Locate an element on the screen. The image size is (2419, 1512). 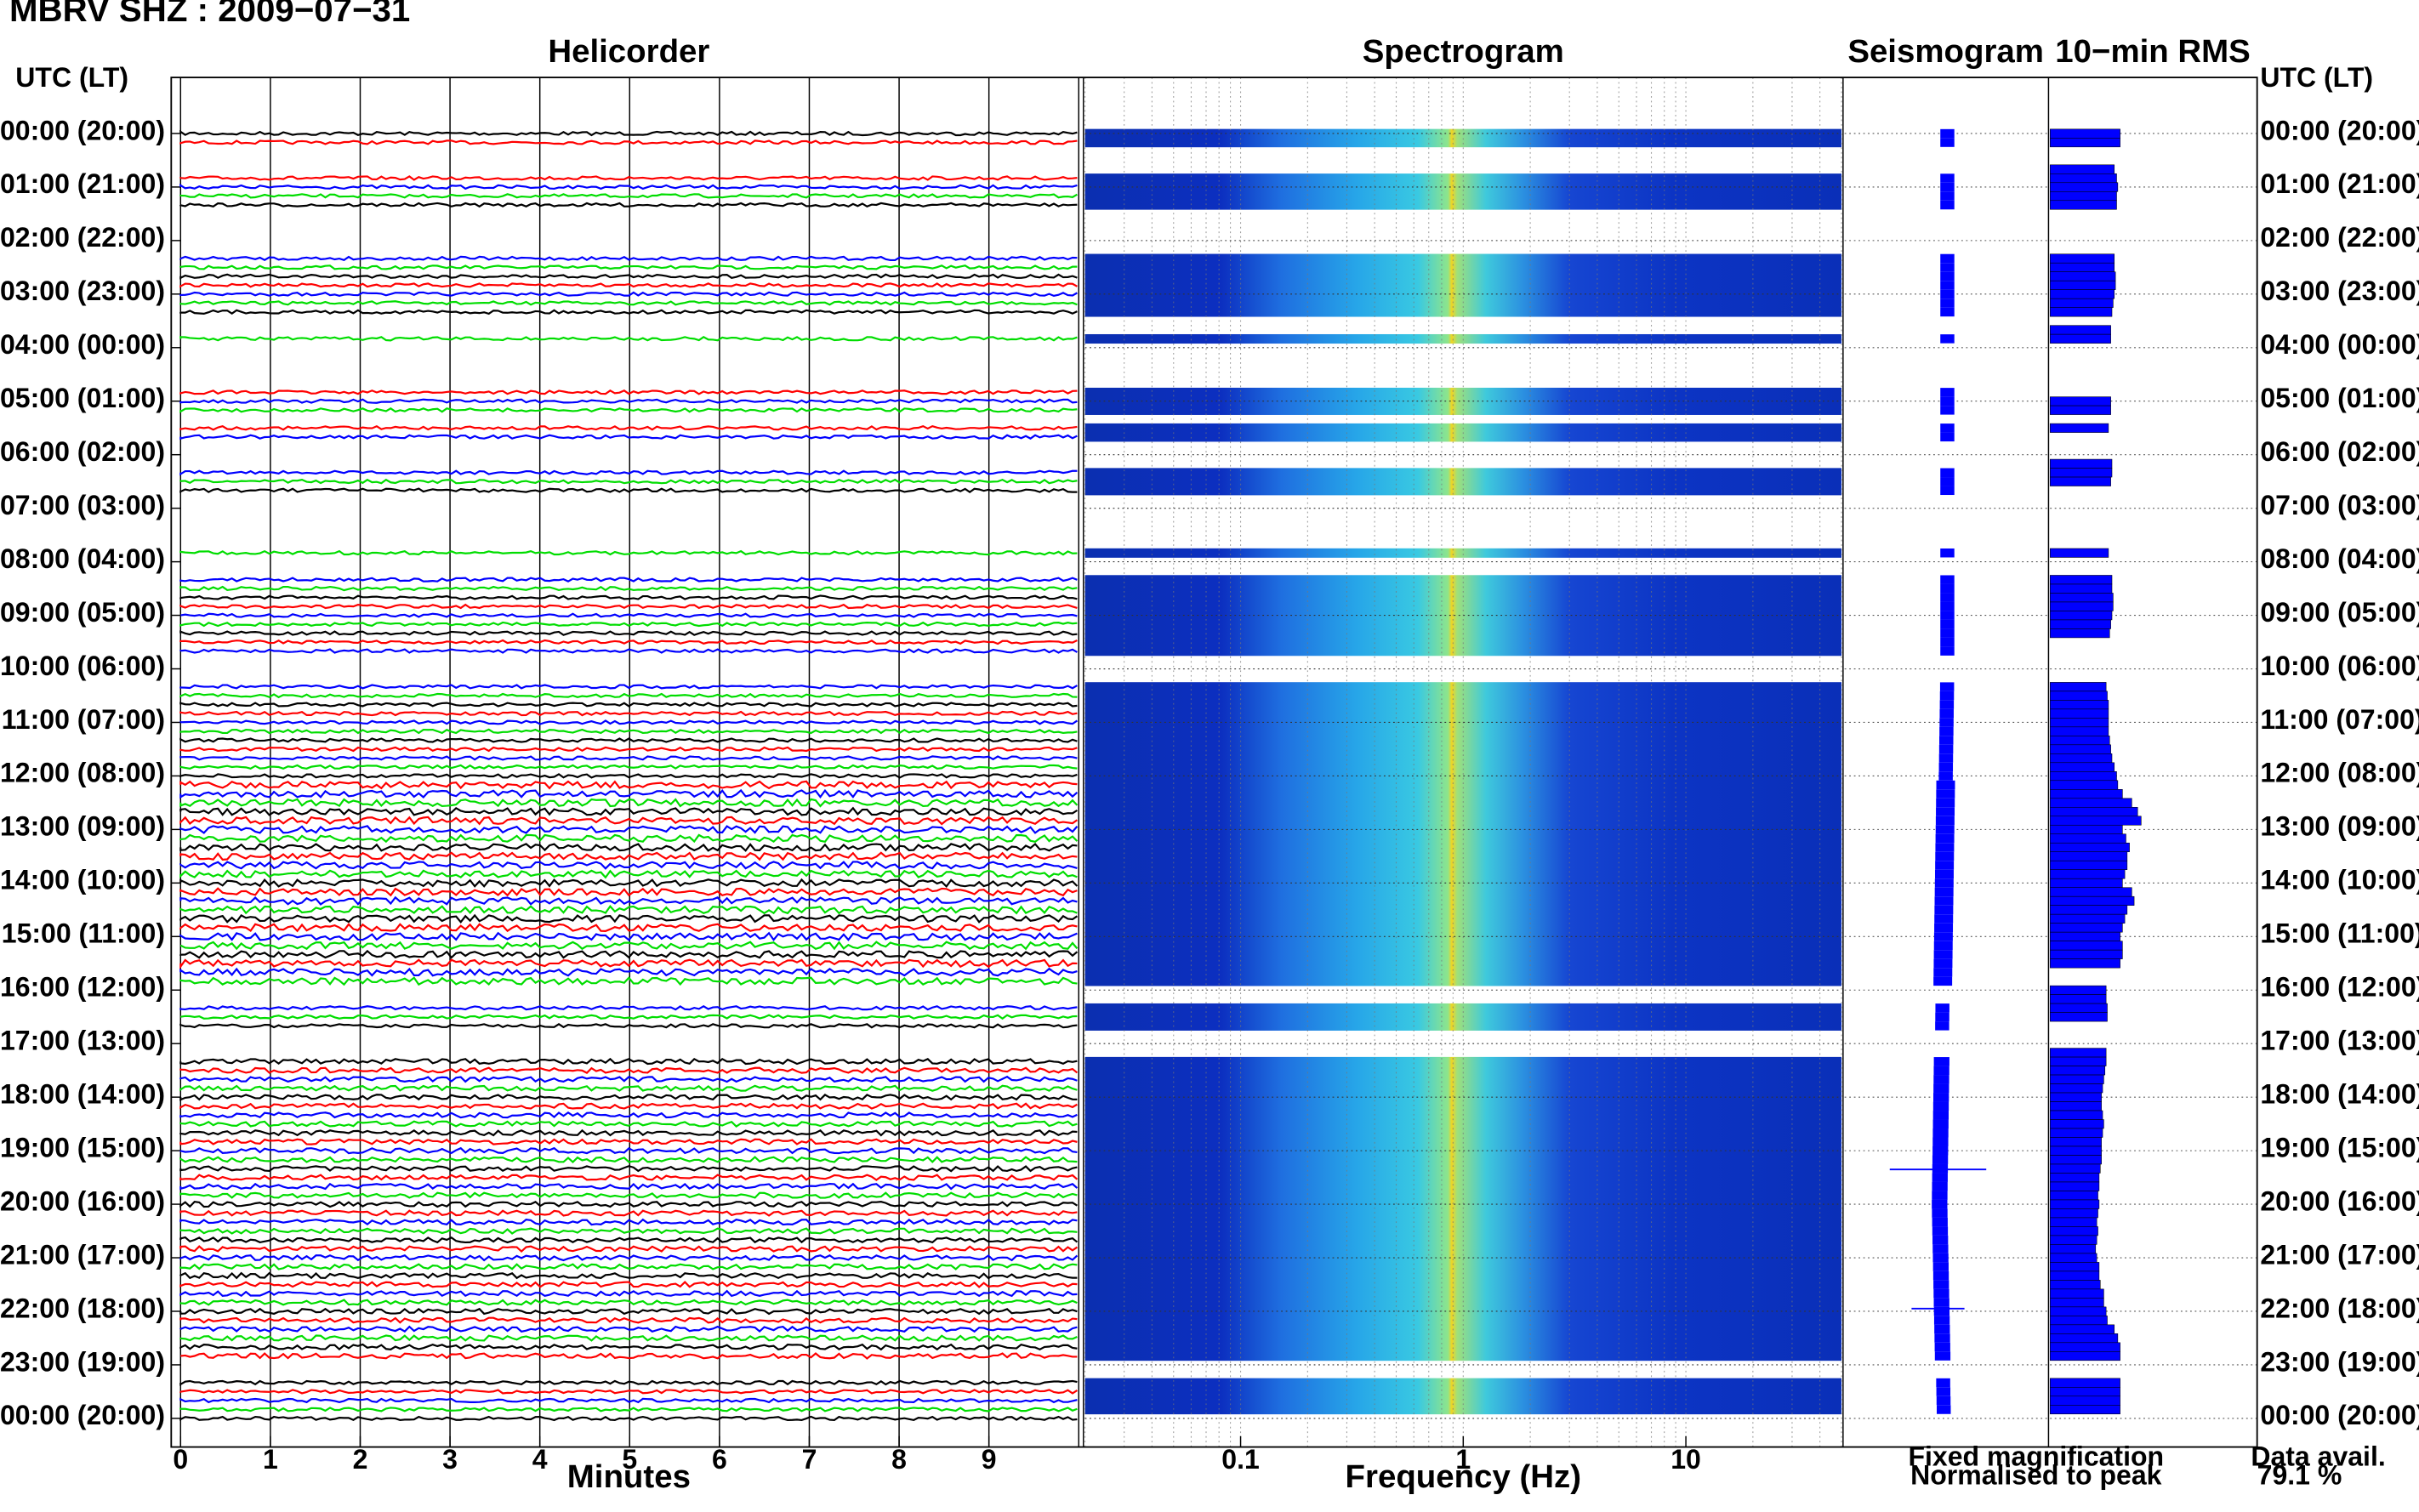
hour-label-left: 23:00 (19:00) is located at coordinates (82, 1361).